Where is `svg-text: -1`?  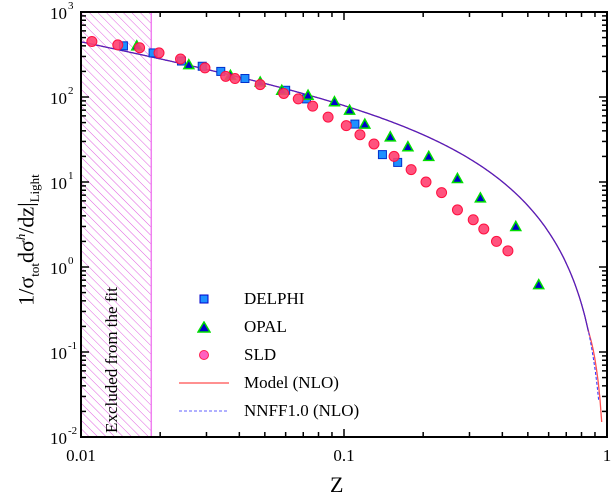
svg-text: -1 is located at coordinates (72, 346).